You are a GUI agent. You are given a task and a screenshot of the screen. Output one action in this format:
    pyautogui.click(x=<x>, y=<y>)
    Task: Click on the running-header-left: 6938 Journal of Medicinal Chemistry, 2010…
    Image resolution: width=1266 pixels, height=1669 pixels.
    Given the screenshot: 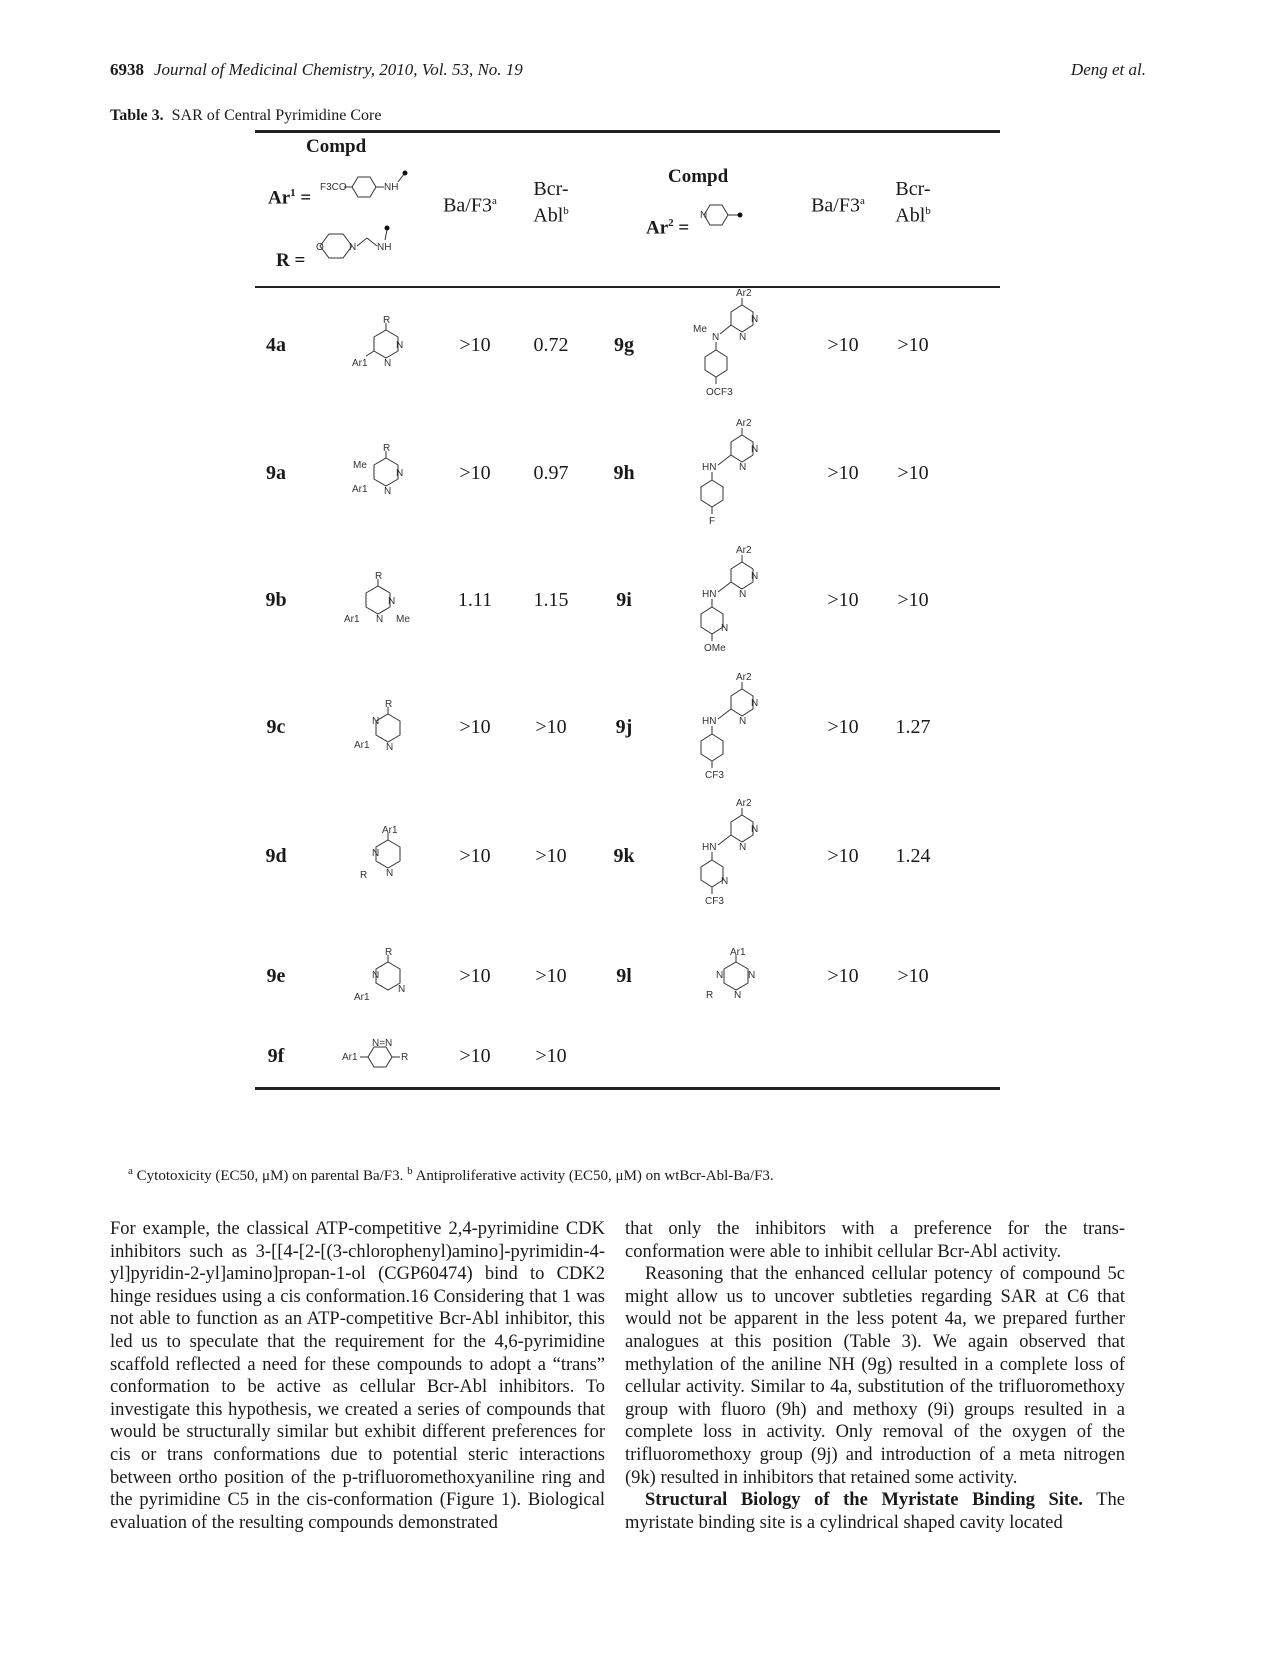 What is the action you would take?
    pyautogui.click(x=316, y=70)
    